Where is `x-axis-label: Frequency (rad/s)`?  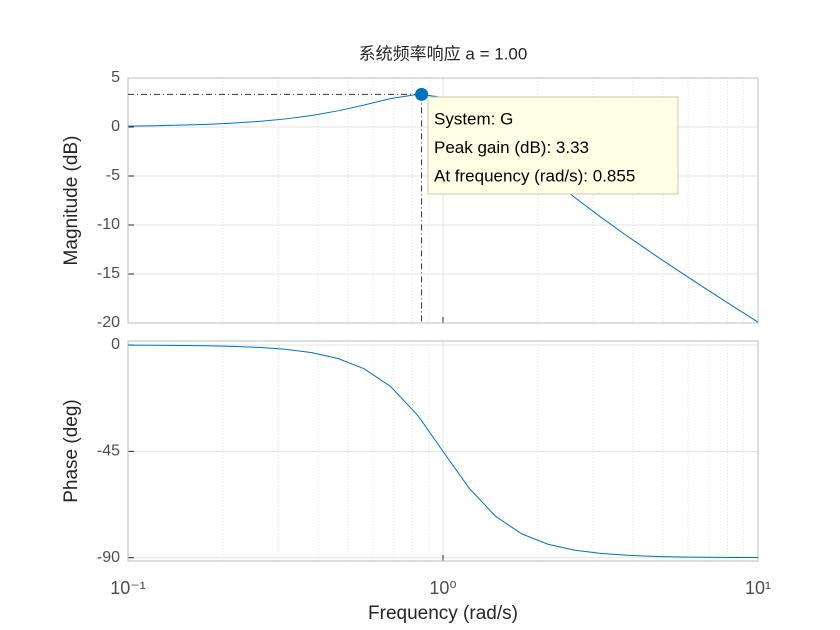
x-axis-label: Frequency (rad/s) is located at coordinates (443, 613).